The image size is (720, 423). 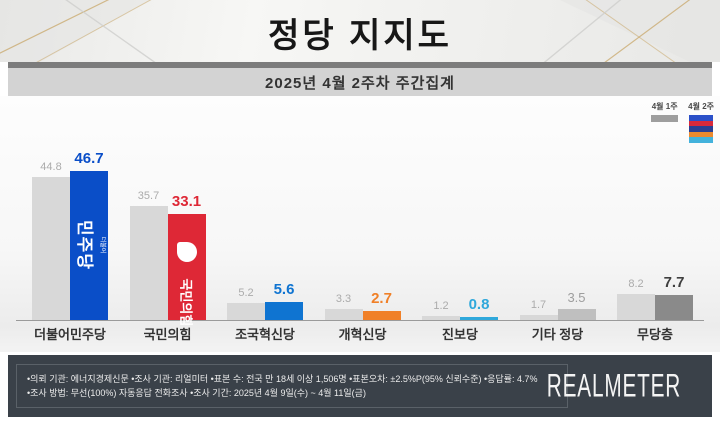 I want to click on value-label-week1: 3.3, so click(x=343, y=299).